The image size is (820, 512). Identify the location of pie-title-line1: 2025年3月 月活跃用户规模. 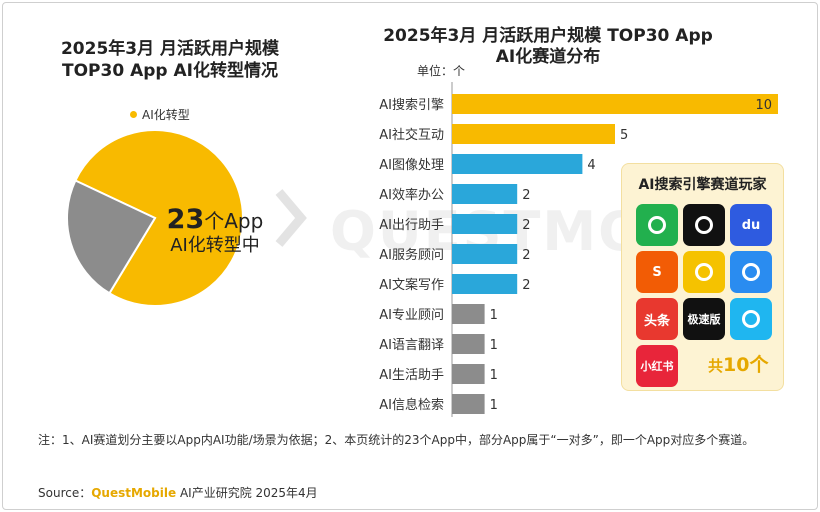
(170, 49).